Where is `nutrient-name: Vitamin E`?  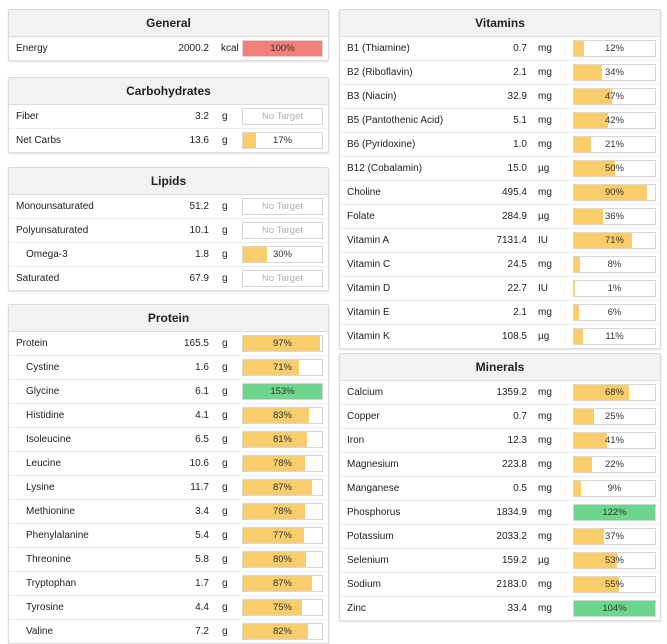 nutrient-name: Vitamin E is located at coordinates (368, 312).